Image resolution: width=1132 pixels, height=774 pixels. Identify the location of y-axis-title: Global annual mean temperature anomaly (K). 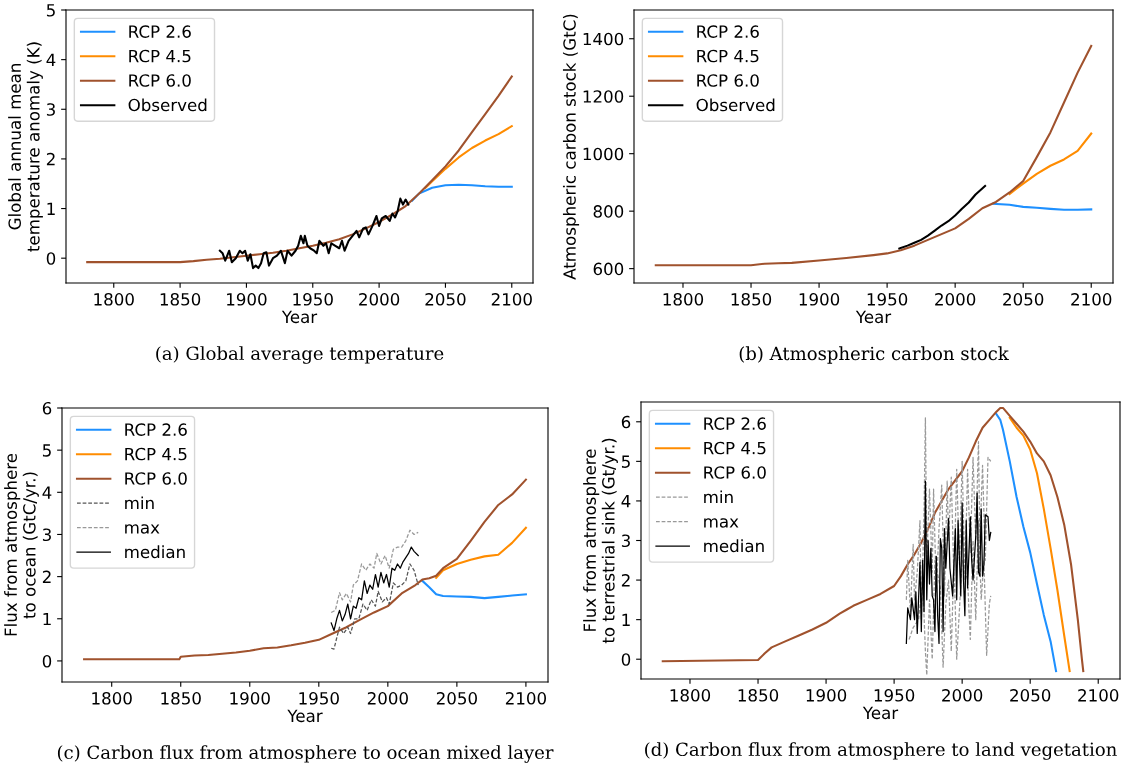
(25, 147).